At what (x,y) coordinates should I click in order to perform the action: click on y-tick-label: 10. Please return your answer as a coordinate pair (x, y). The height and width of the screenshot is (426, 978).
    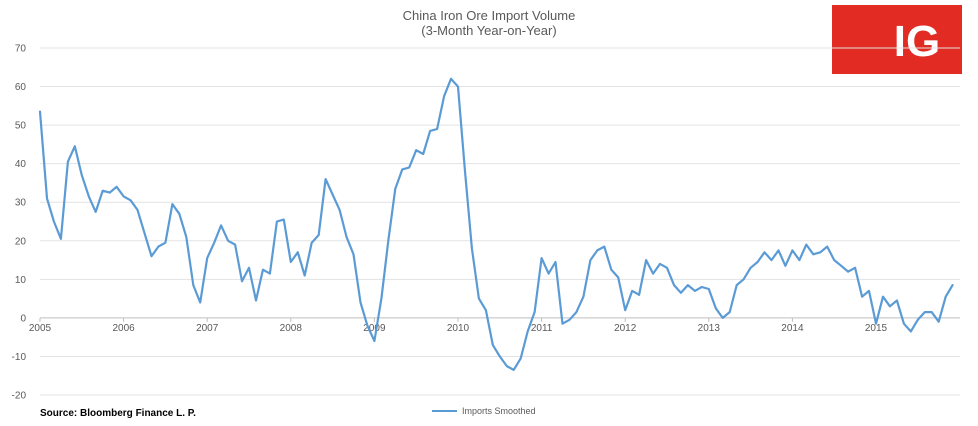
    Looking at the image, I should click on (21, 280).